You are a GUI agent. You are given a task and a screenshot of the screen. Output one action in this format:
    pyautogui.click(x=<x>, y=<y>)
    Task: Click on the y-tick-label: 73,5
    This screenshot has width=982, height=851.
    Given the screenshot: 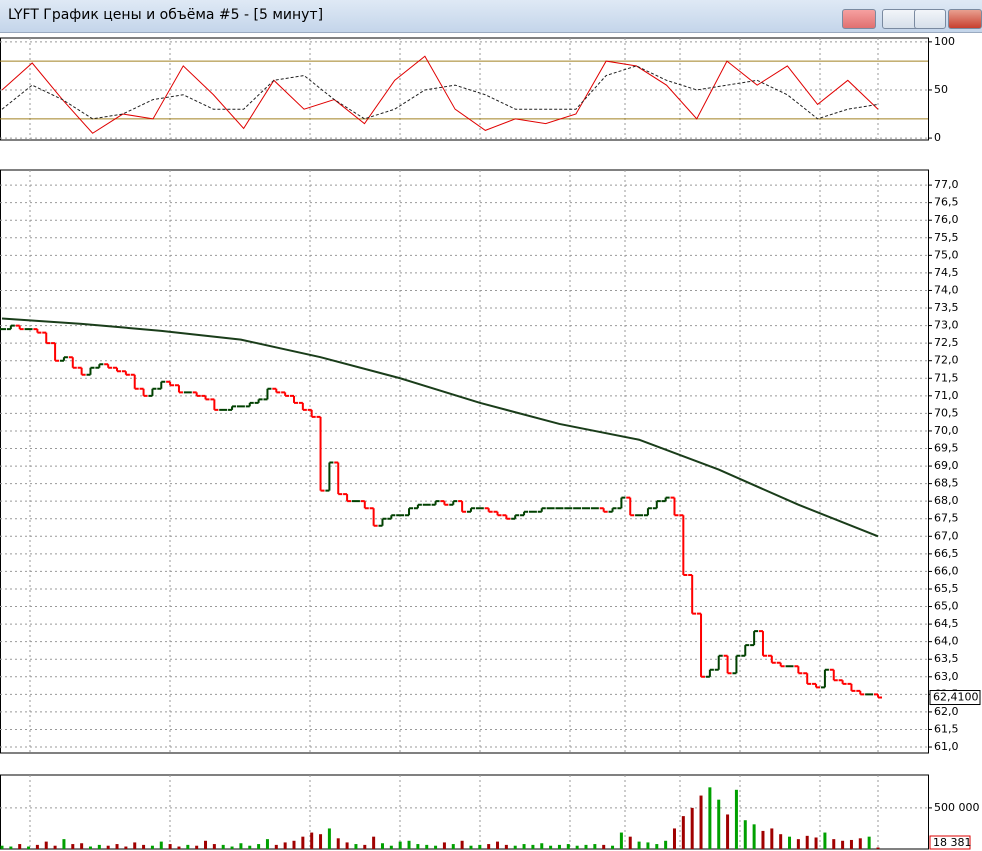 What is the action you would take?
    pyautogui.click(x=946, y=307)
    